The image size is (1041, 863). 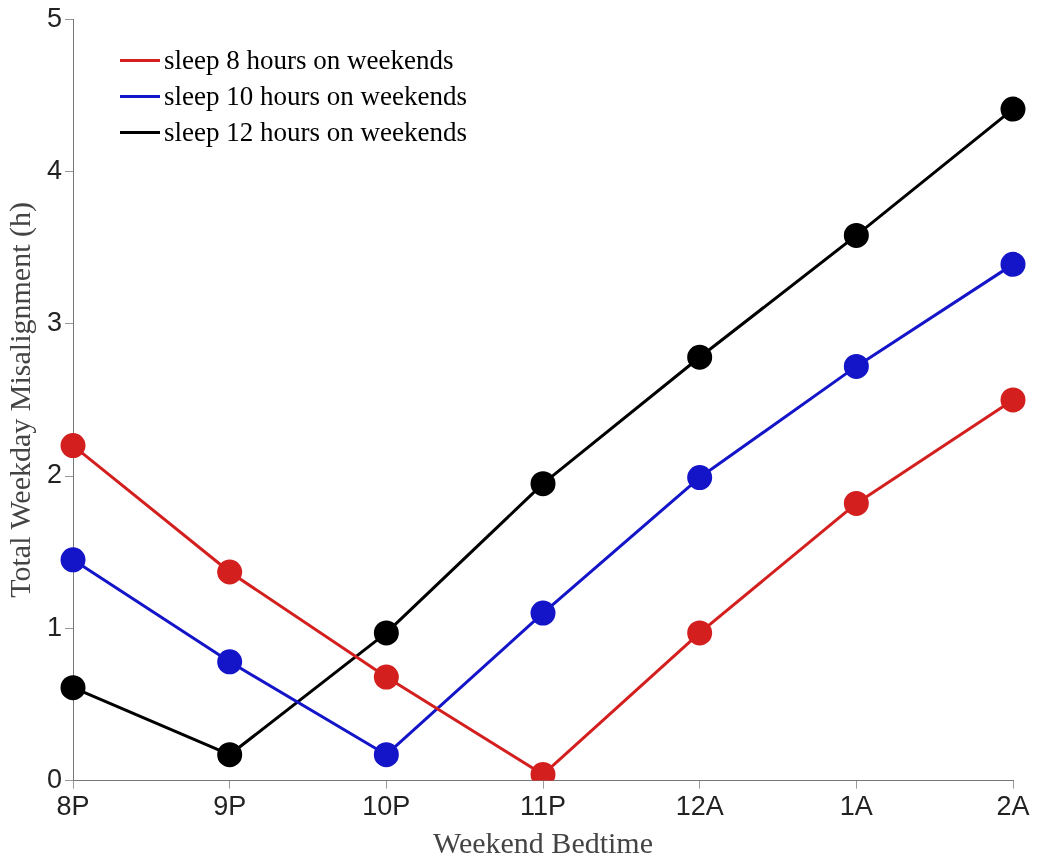 I want to click on x-tick-label: 9P, so click(x=230, y=806).